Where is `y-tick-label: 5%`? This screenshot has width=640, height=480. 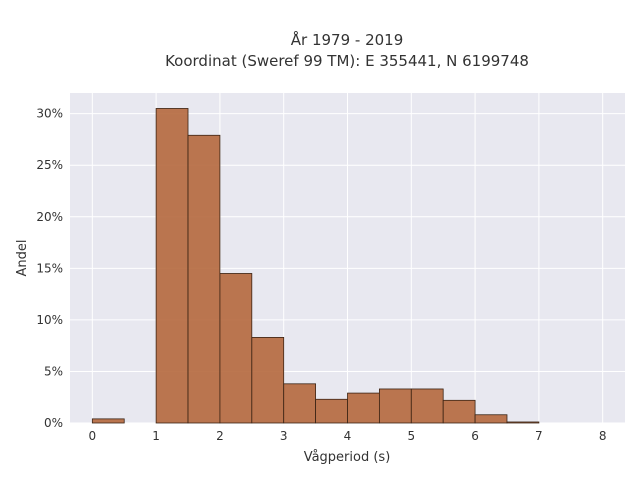 y-tick-label: 5% is located at coordinates (53, 371).